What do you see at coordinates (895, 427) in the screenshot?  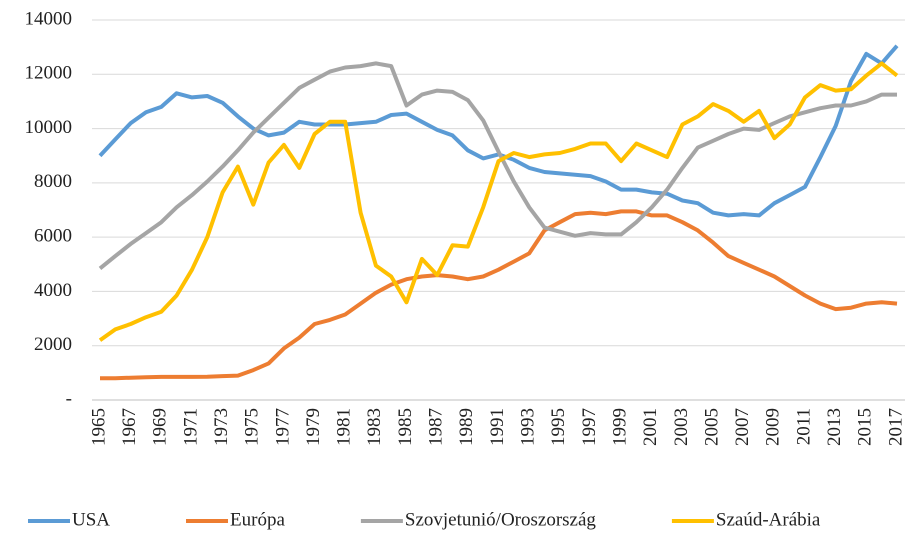 I see `x-tick-label: 2017` at bounding box center [895, 427].